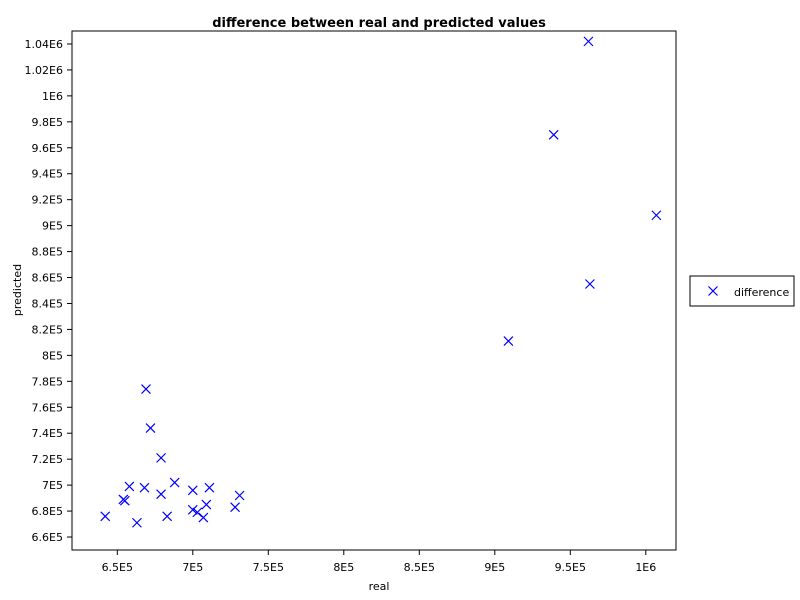  What do you see at coordinates (47, 381) in the screenshot?
I see `y-tick-label: 7.8E5` at bounding box center [47, 381].